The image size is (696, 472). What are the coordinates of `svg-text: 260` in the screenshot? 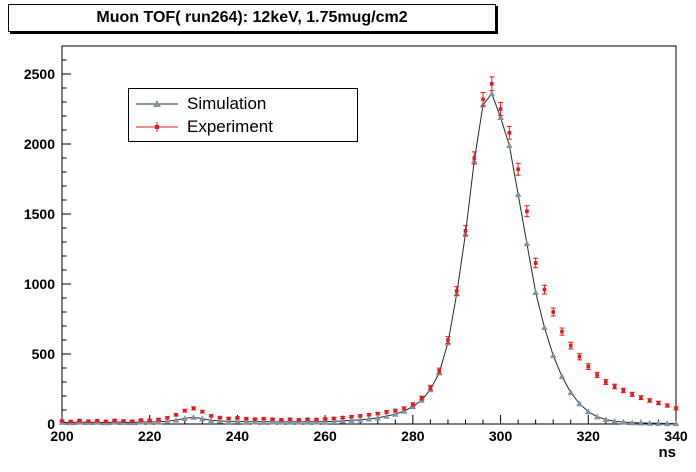 It's located at (325, 436).